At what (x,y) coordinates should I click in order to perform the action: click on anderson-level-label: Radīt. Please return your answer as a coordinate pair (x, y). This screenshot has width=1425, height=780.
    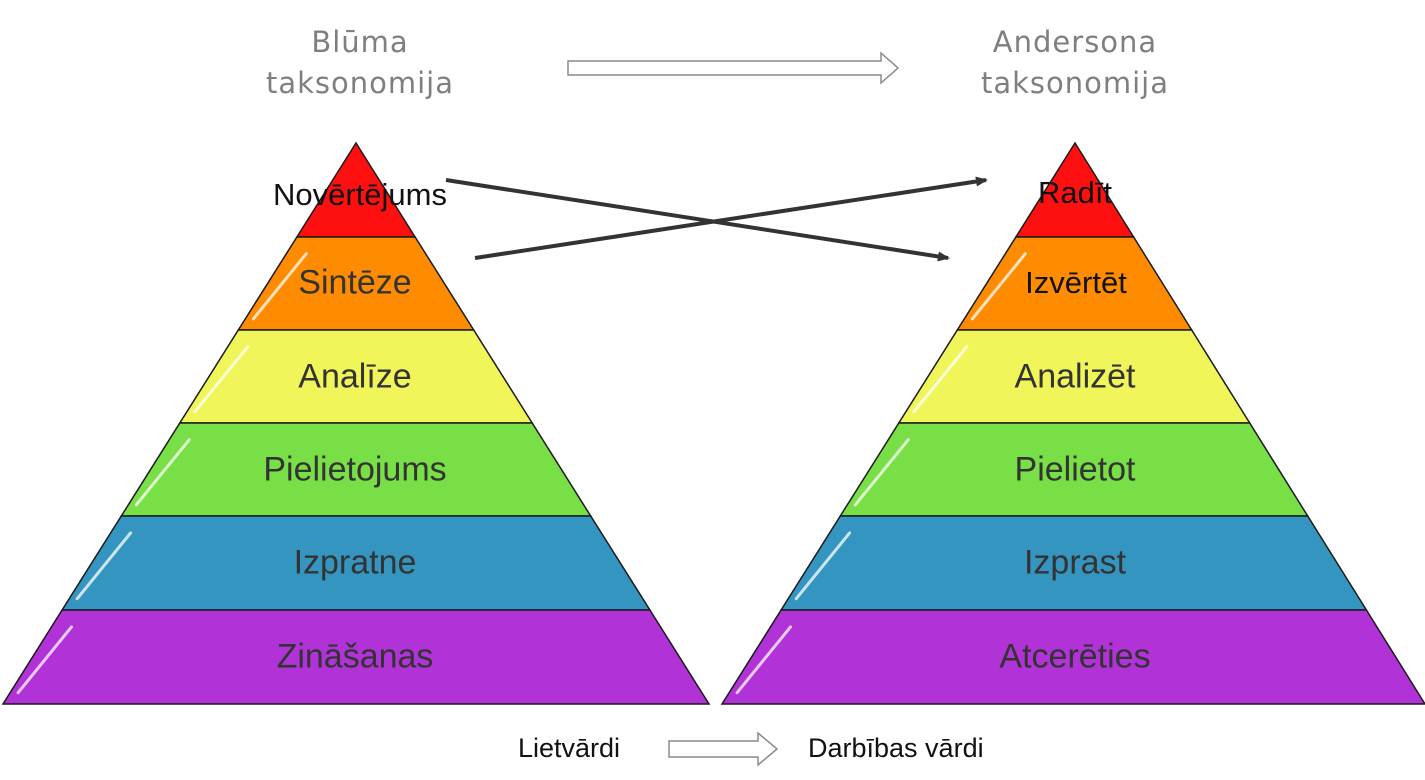
    Looking at the image, I should click on (1075, 192).